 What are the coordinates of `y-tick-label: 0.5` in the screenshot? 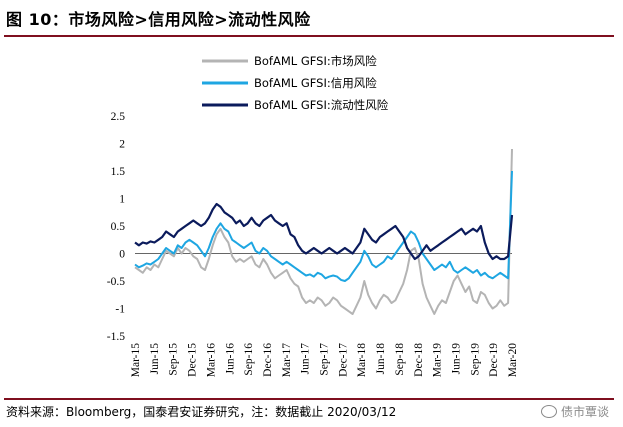 It's located at (118, 227).